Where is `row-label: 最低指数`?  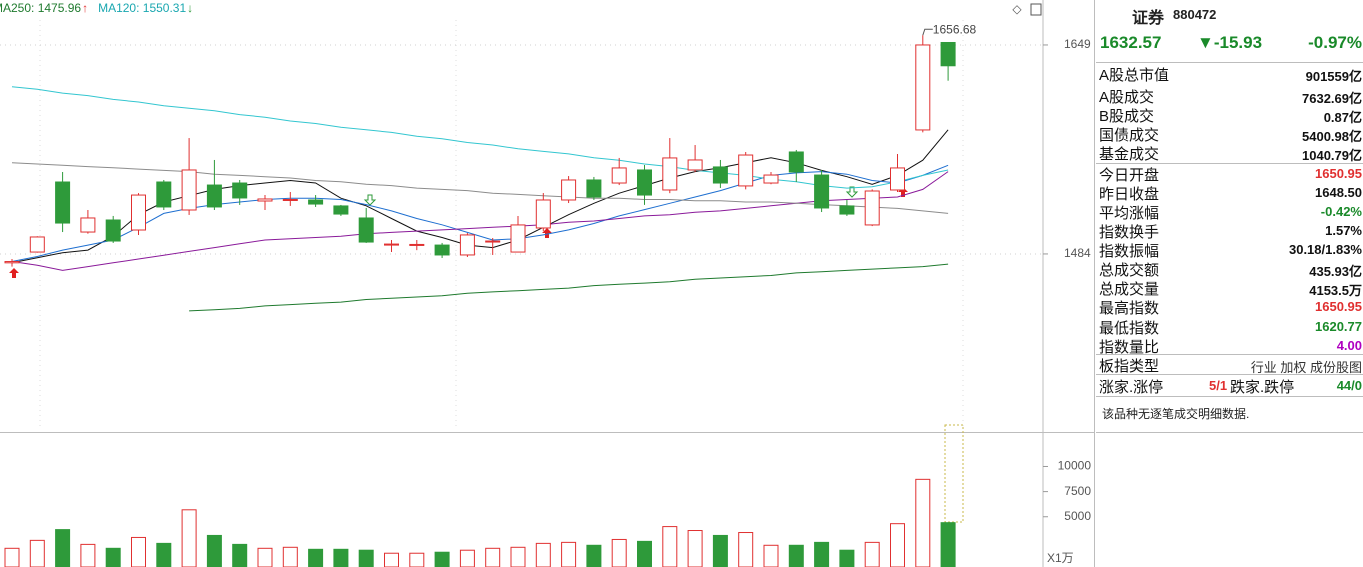 row-label: 最低指数 is located at coordinates (1129, 328).